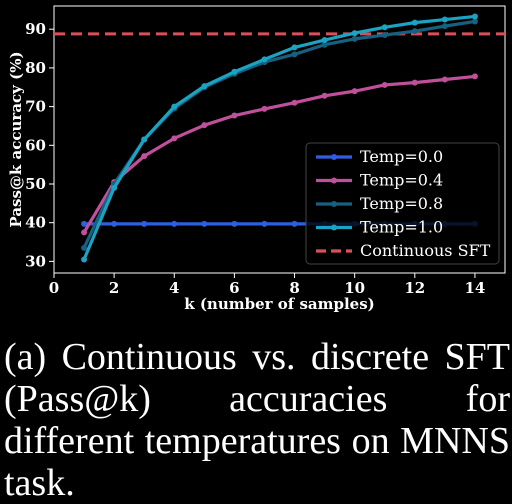  I want to click on legend-label: Temp=0.8, so click(401, 203).